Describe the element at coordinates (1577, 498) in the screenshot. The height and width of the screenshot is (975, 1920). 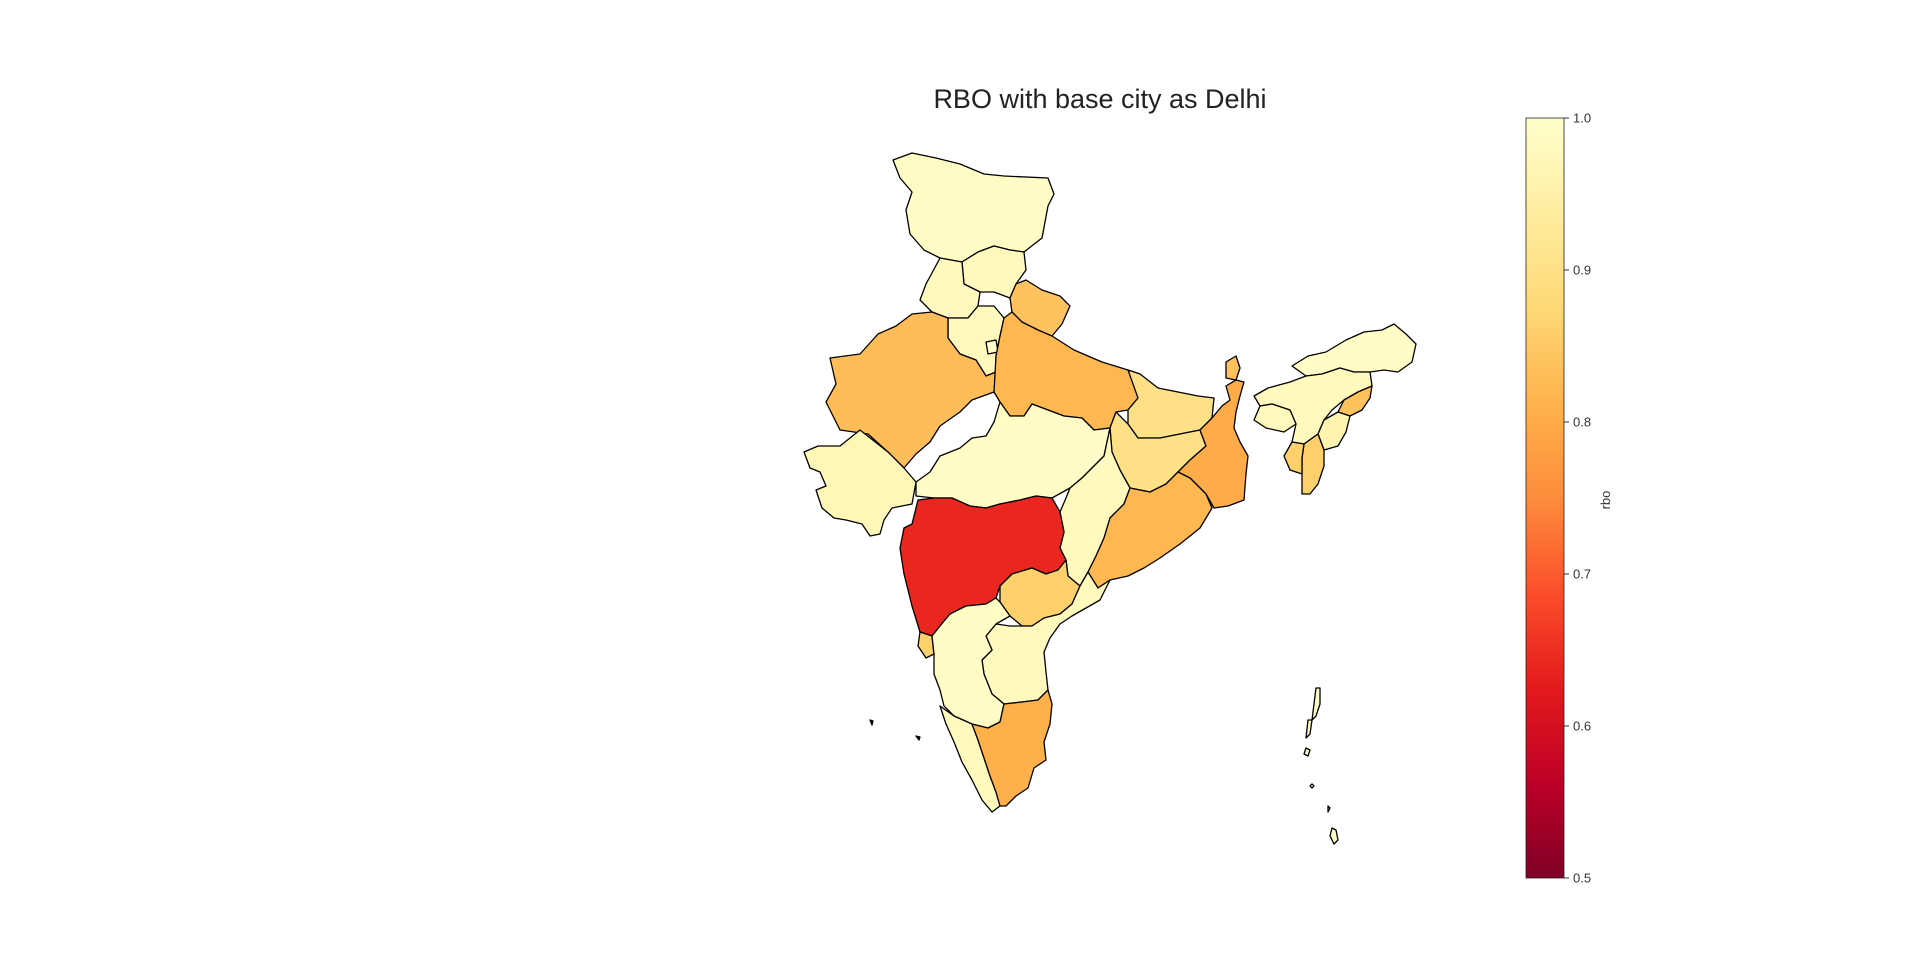
I see `colorbar-ticks: 1.0 0.9 0.8 0.7 0.6 0.5` at that location.